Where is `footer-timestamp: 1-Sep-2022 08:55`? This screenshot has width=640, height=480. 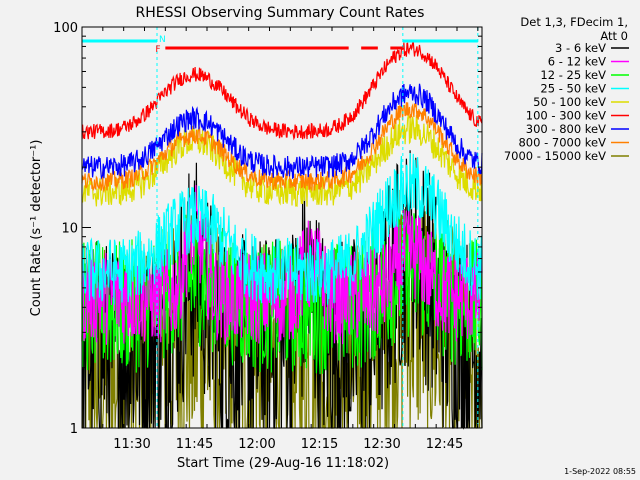
footer-timestamp: 1-Sep-2022 08:55 is located at coordinates (600, 471).